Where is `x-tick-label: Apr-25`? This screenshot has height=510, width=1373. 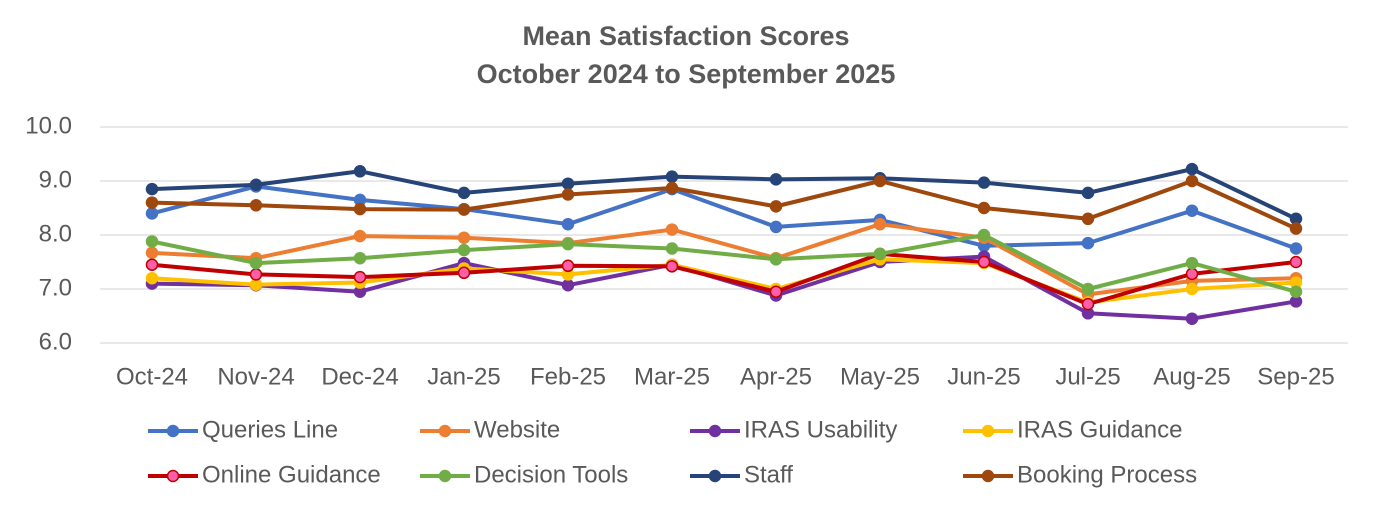 x-tick-label: Apr-25 is located at coordinates (776, 376).